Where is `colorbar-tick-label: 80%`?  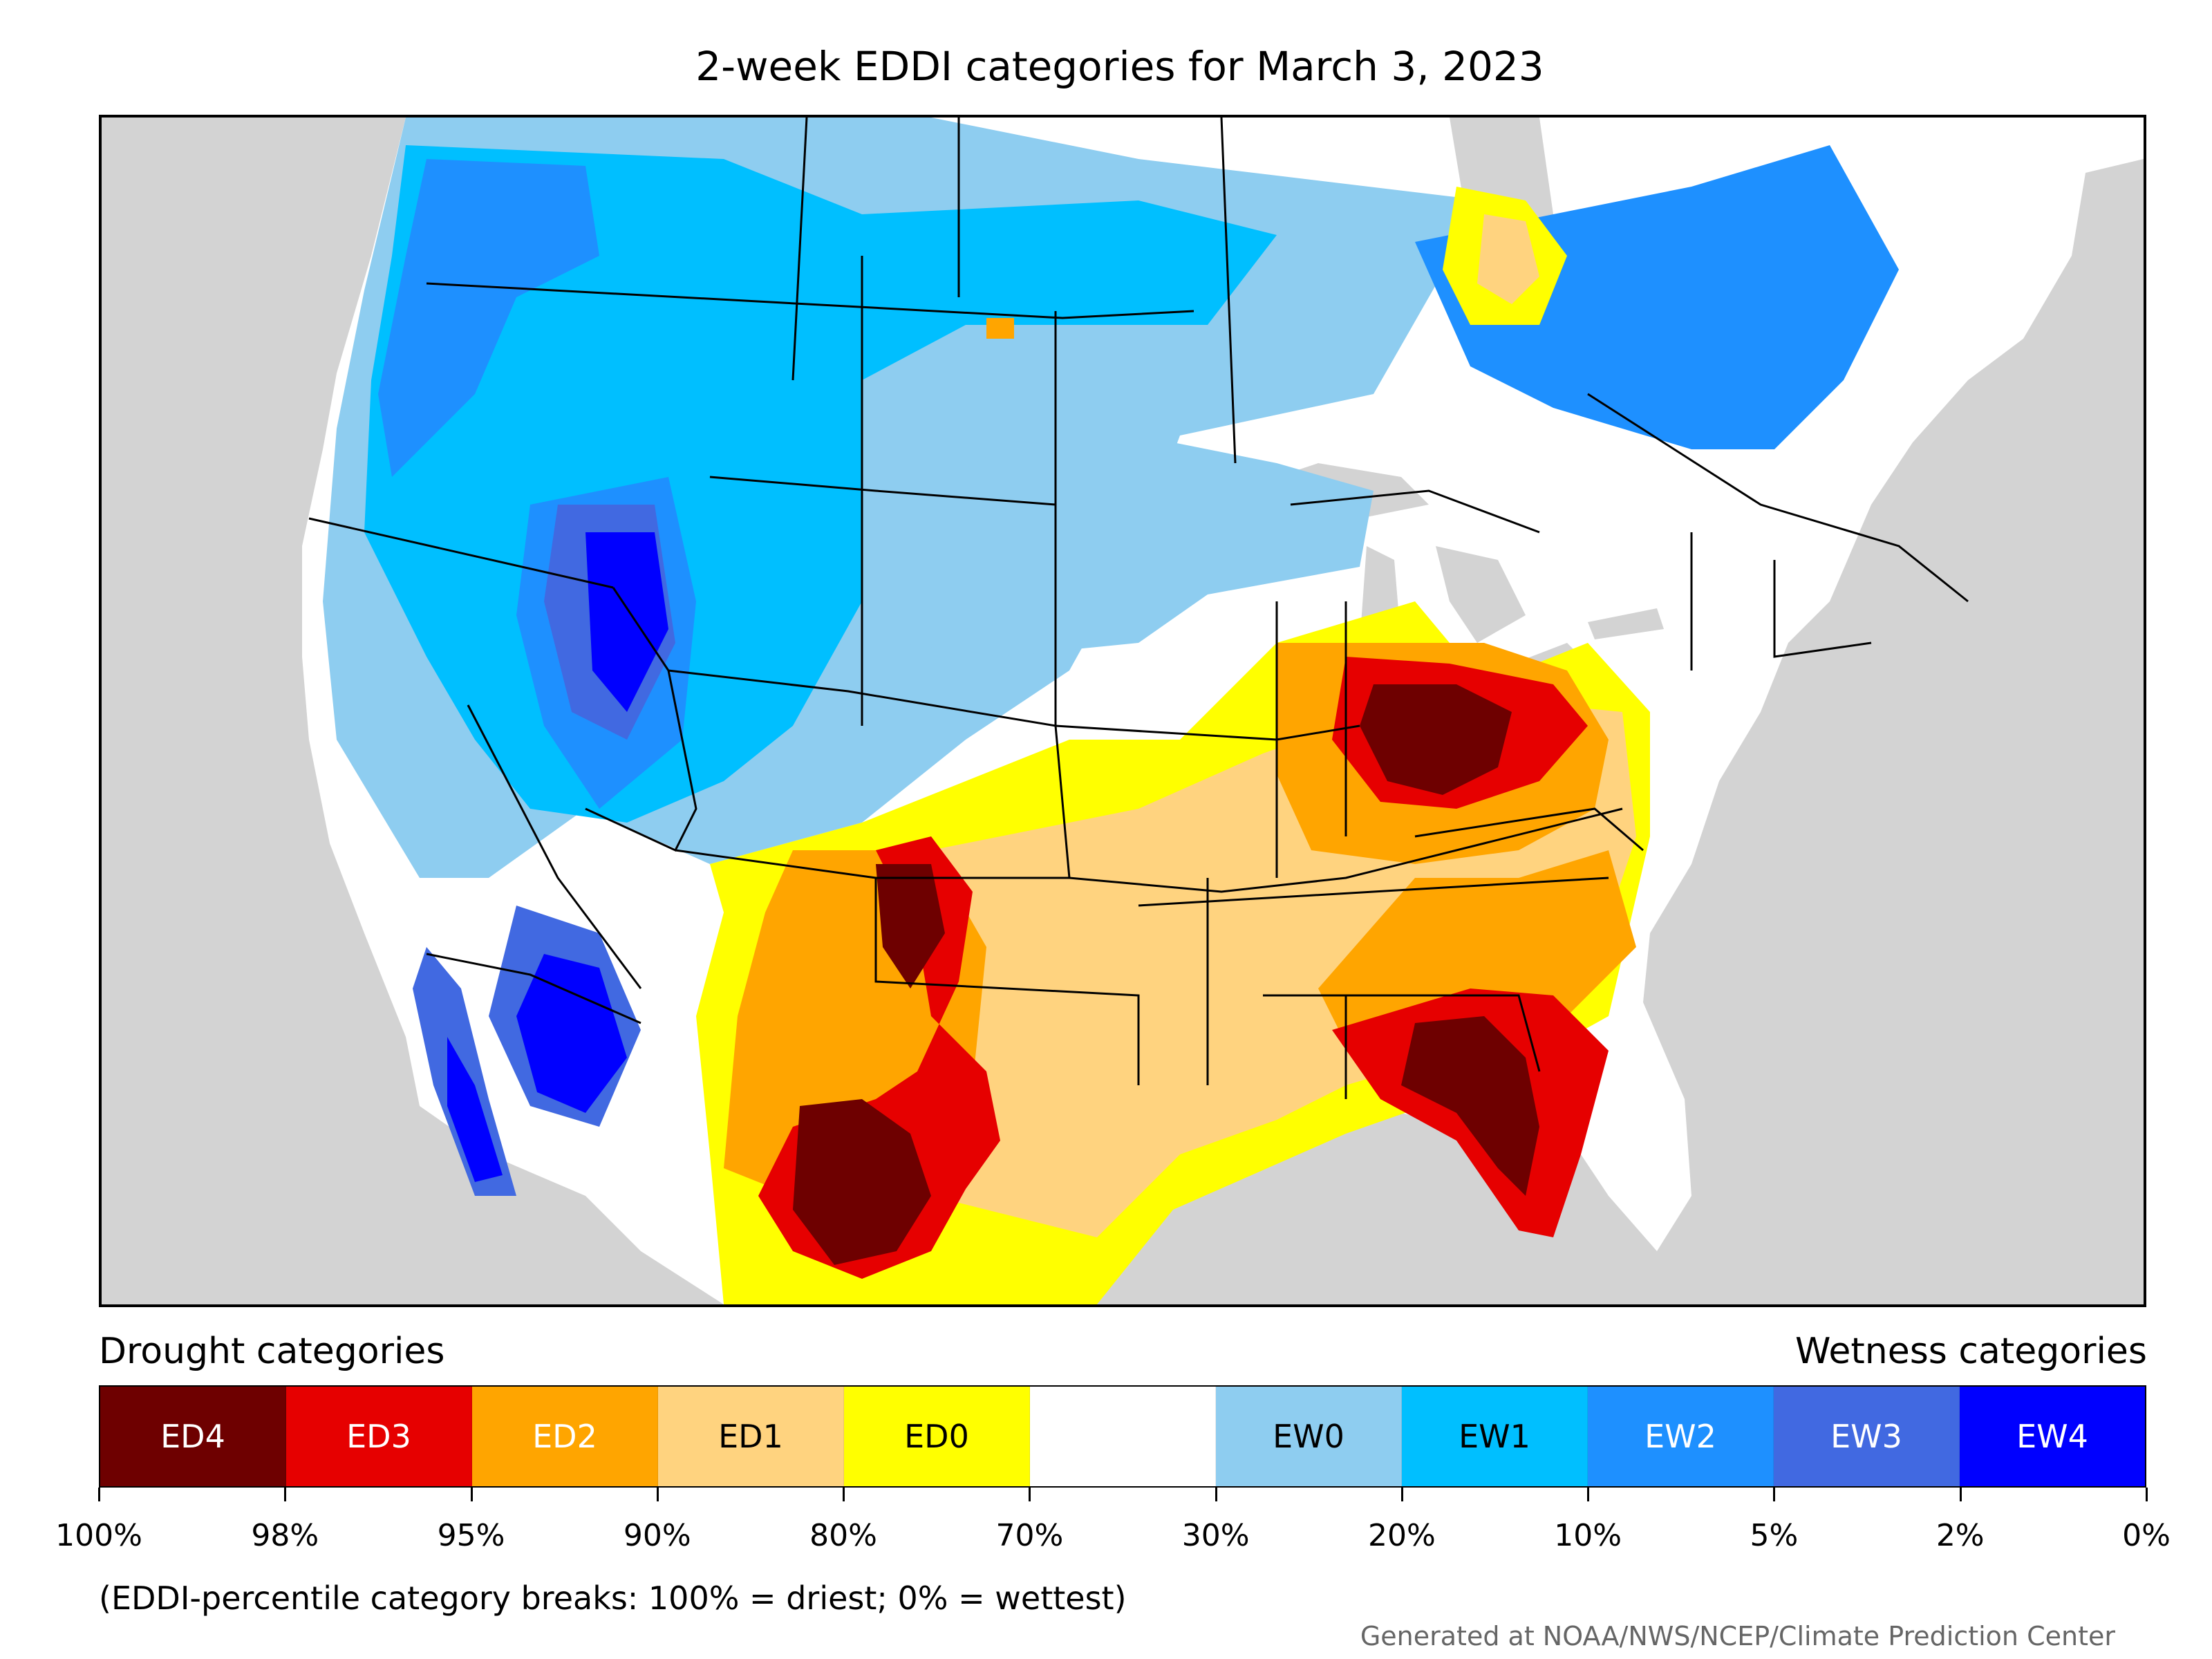
colorbar-tick-label: 80% is located at coordinates (843, 1535).